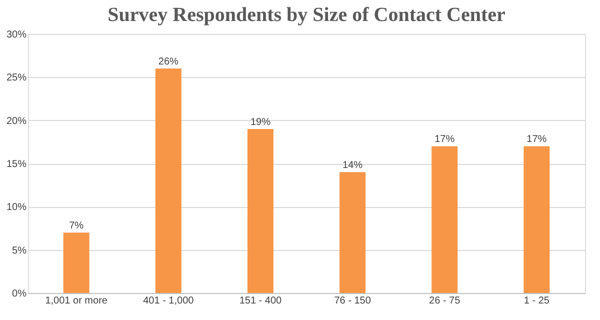  What do you see at coordinates (353, 301) in the screenshot?
I see `x-tick-label: 76 - 150` at bounding box center [353, 301].